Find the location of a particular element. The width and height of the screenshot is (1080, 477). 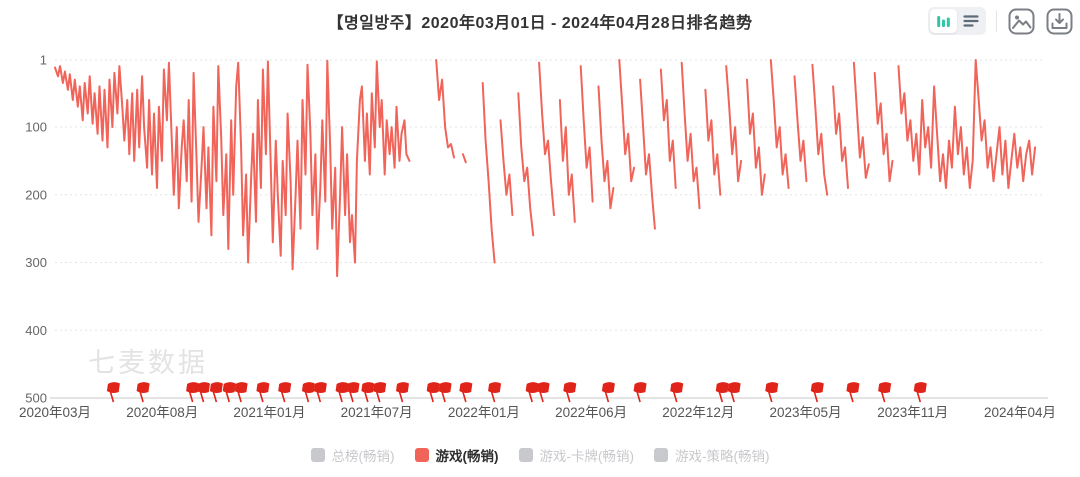

legend: 总榜(畅销) 游戏(畅销) 游戏-卡牌(畅销) 游戏-策略(畅销) is located at coordinates (540, 455).